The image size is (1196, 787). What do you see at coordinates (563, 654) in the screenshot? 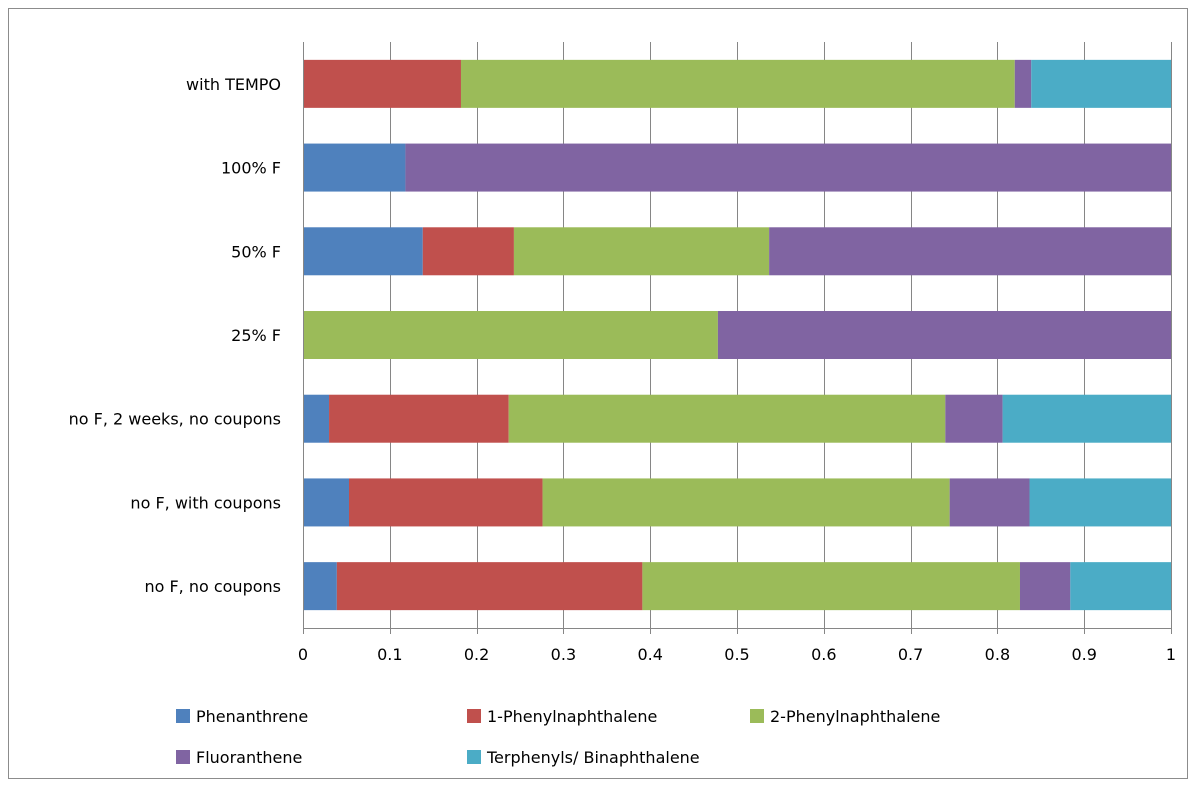
I see `x-tick-label: 0.3` at bounding box center [563, 654].